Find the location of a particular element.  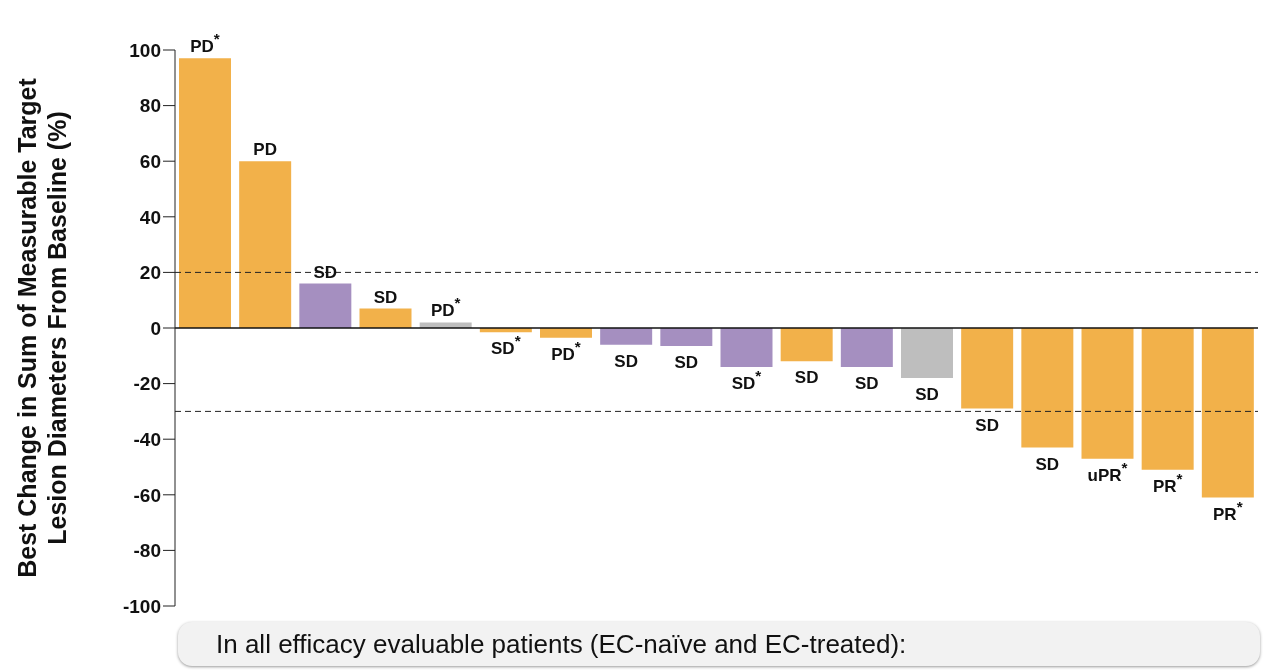

y-tick-label: 80 is located at coordinates (150, 106).